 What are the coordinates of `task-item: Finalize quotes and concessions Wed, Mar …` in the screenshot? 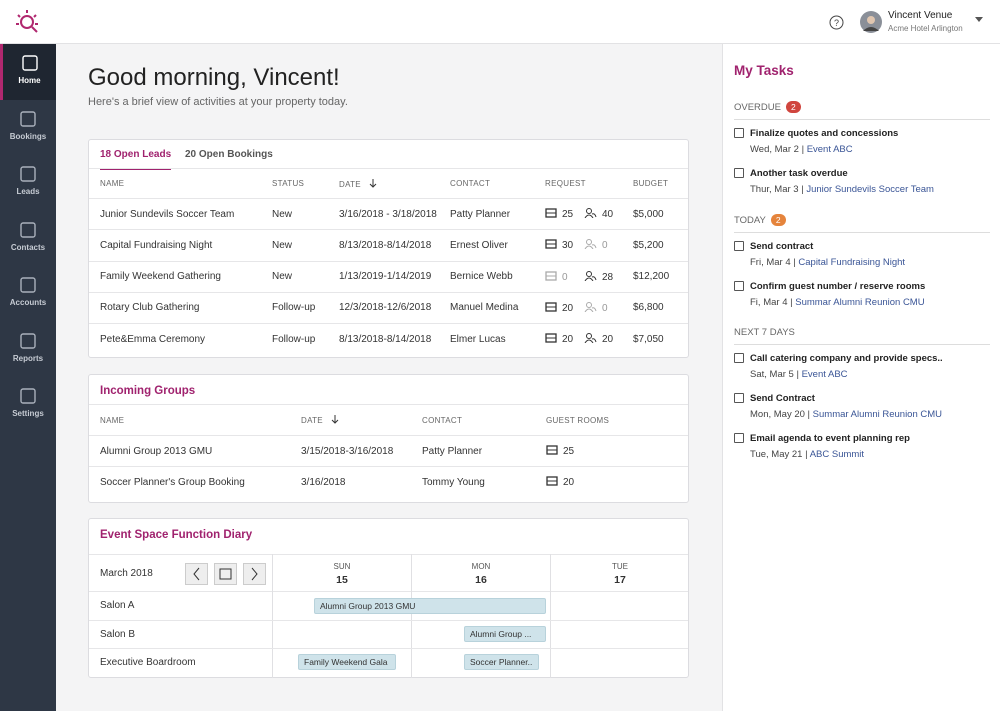 It's located at (862, 141).